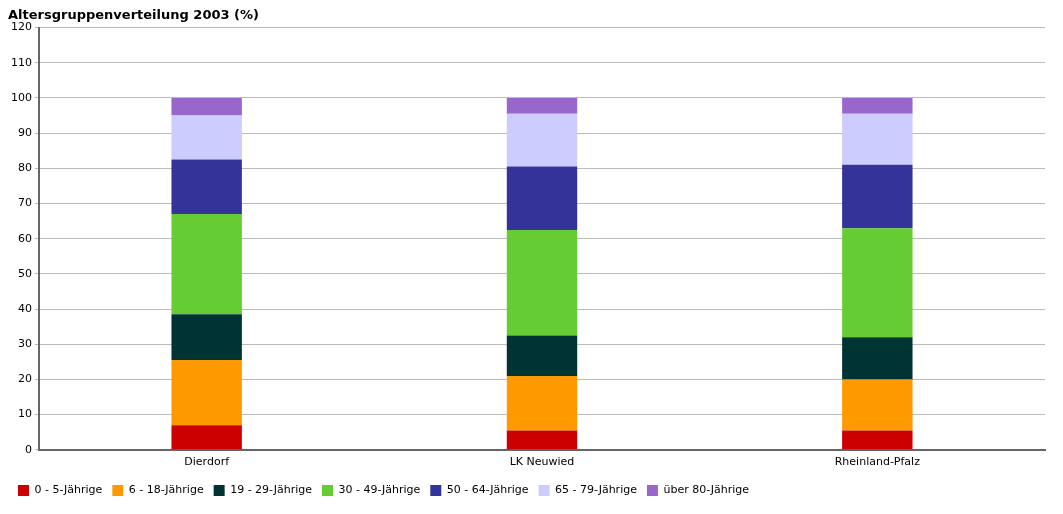 This screenshot has width=1063, height=514. Describe the element at coordinates (25, 203) in the screenshot. I see `y-tick-label: 70` at that location.